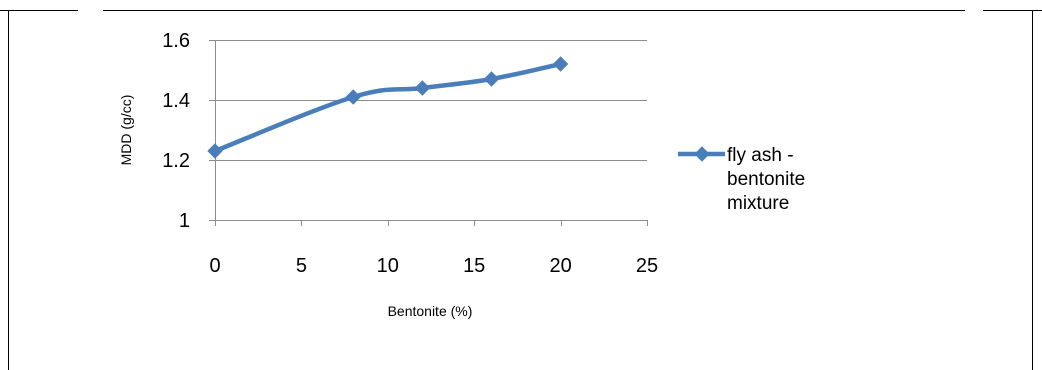 This screenshot has width=1042, height=370. I want to click on legend-label: fly ash -bentonite mixture, so click(766, 179).